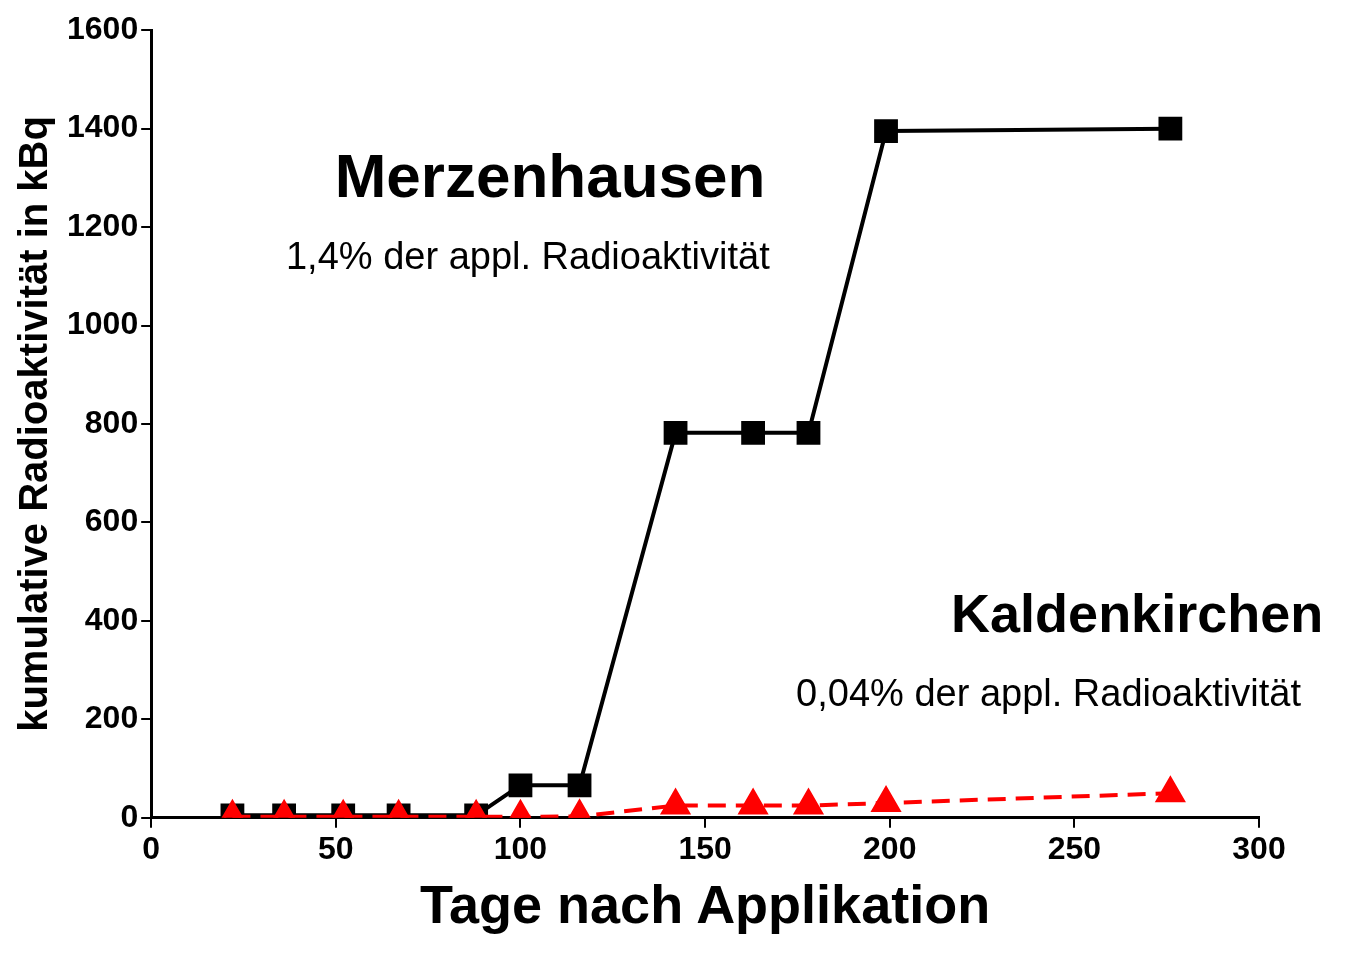  What do you see at coordinates (705, 847) in the screenshot?
I see `x-tick-label: 150` at bounding box center [705, 847].